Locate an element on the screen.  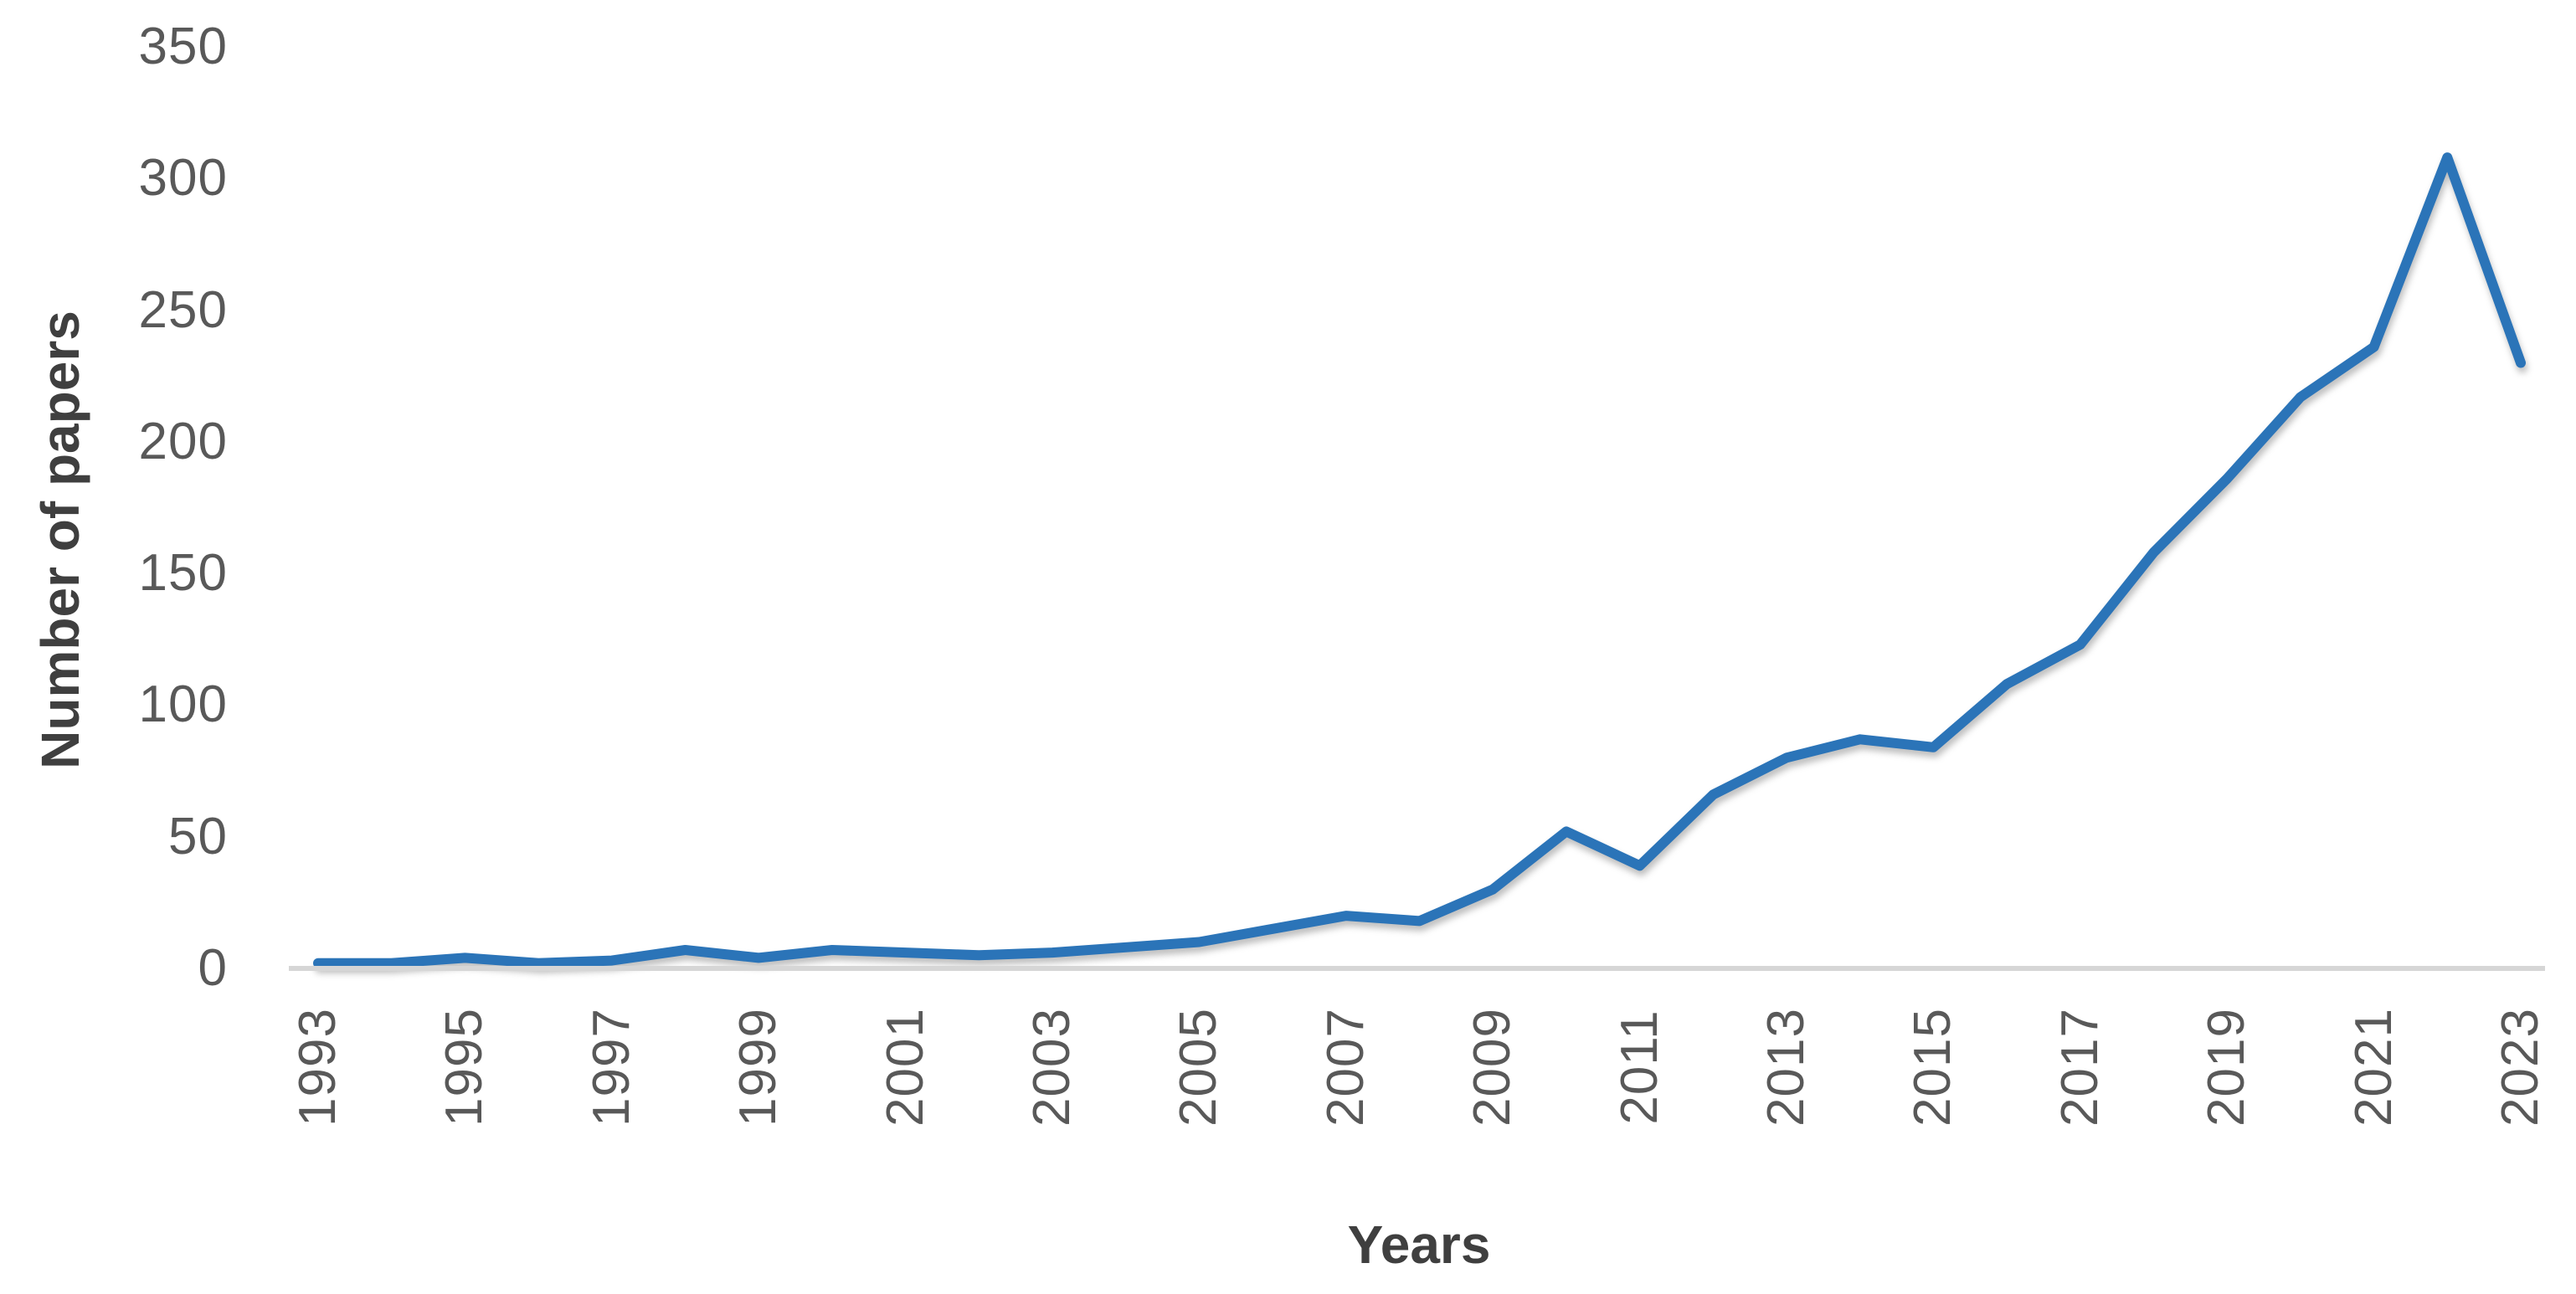
y-tick-label: 350 is located at coordinates (183, 47).